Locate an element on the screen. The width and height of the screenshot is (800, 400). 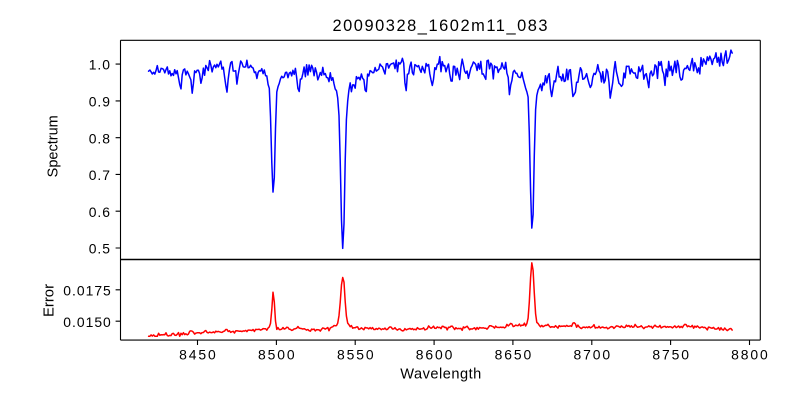
svg-text: 0.0150 is located at coordinates (87, 322).